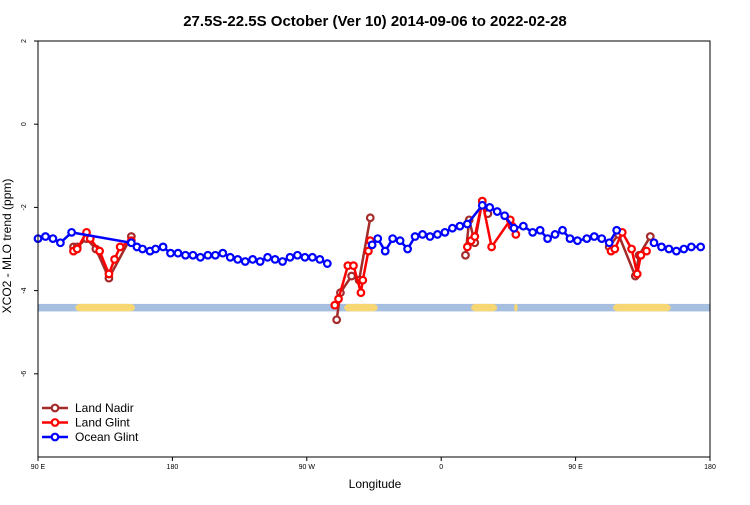 This screenshot has width=750, height=505. What do you see at coordinates (24, 374) in the screenshot?
I see `y-tick-label: -6` at bounding box center [24, 374].